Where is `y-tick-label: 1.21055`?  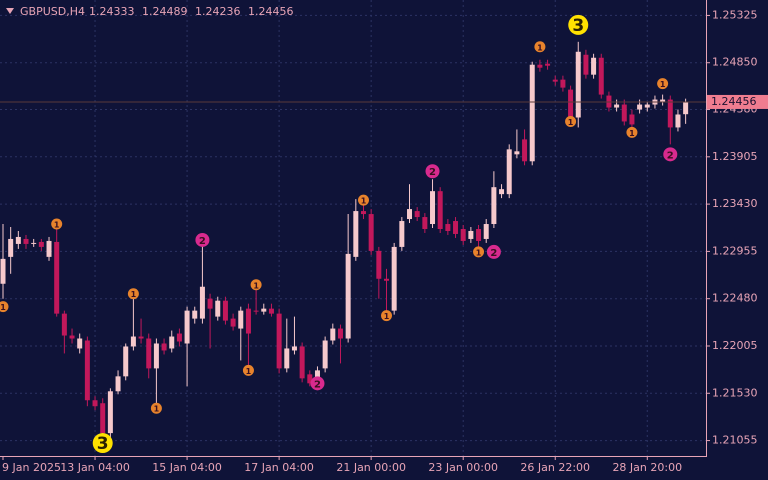
y-tick-label: 1.21055 is located at coordinates (735, 440).